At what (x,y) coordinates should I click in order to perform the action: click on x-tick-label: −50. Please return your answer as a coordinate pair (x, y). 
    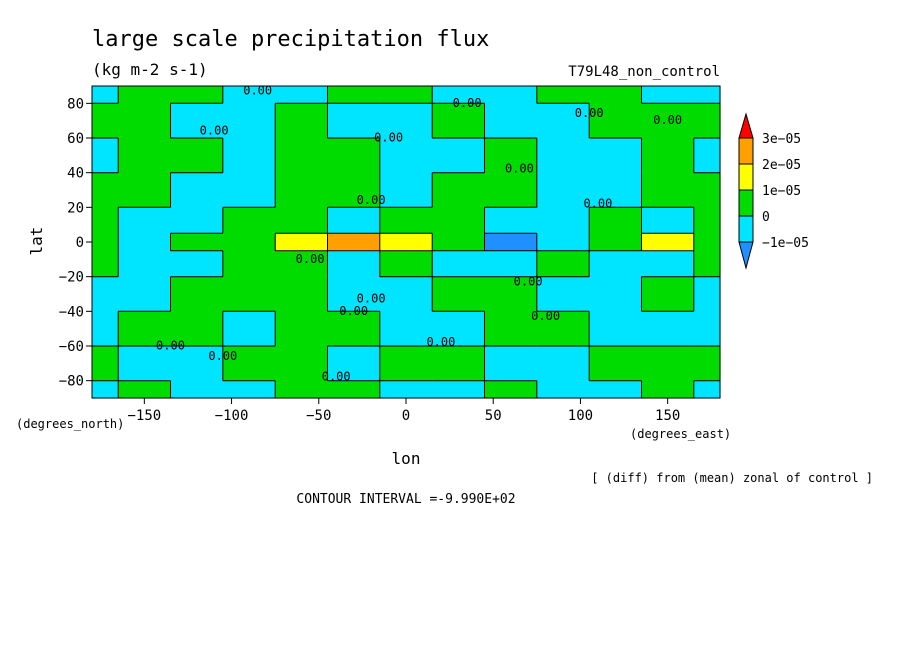
    Looking at the image, I should click on (318, 416).